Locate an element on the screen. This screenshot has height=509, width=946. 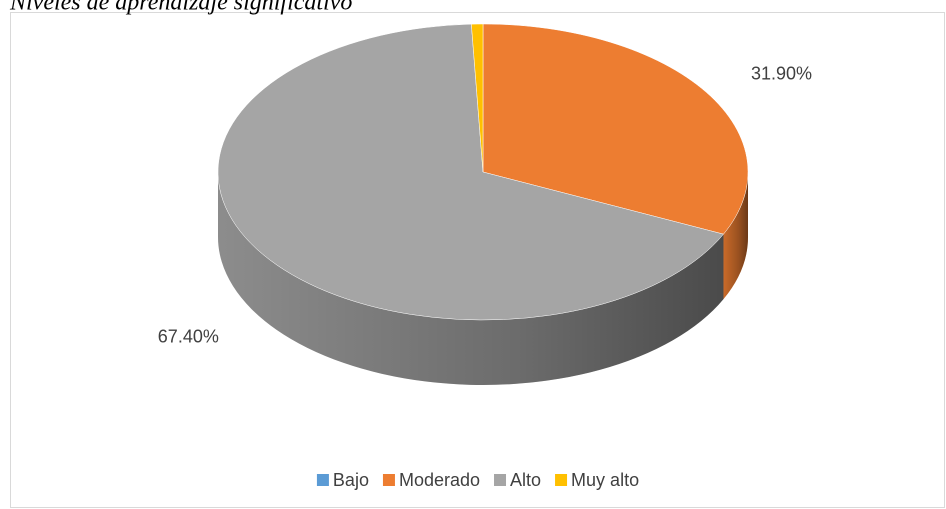
legend-label: Muy alto is located at coordinates (605, 480).